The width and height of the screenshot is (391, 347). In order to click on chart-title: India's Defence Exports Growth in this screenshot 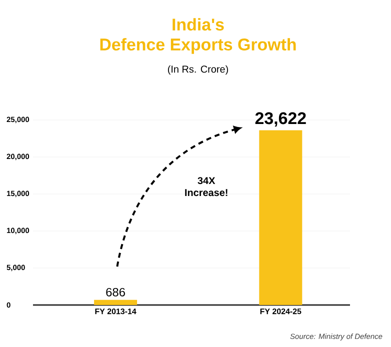, I will do `click(198, 36)`.